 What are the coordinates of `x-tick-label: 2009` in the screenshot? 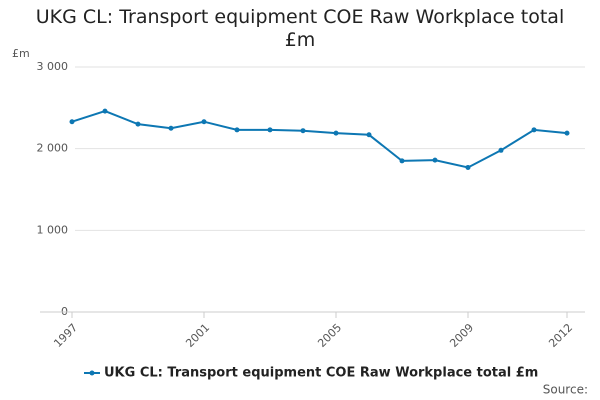 It's located at (461, 335).